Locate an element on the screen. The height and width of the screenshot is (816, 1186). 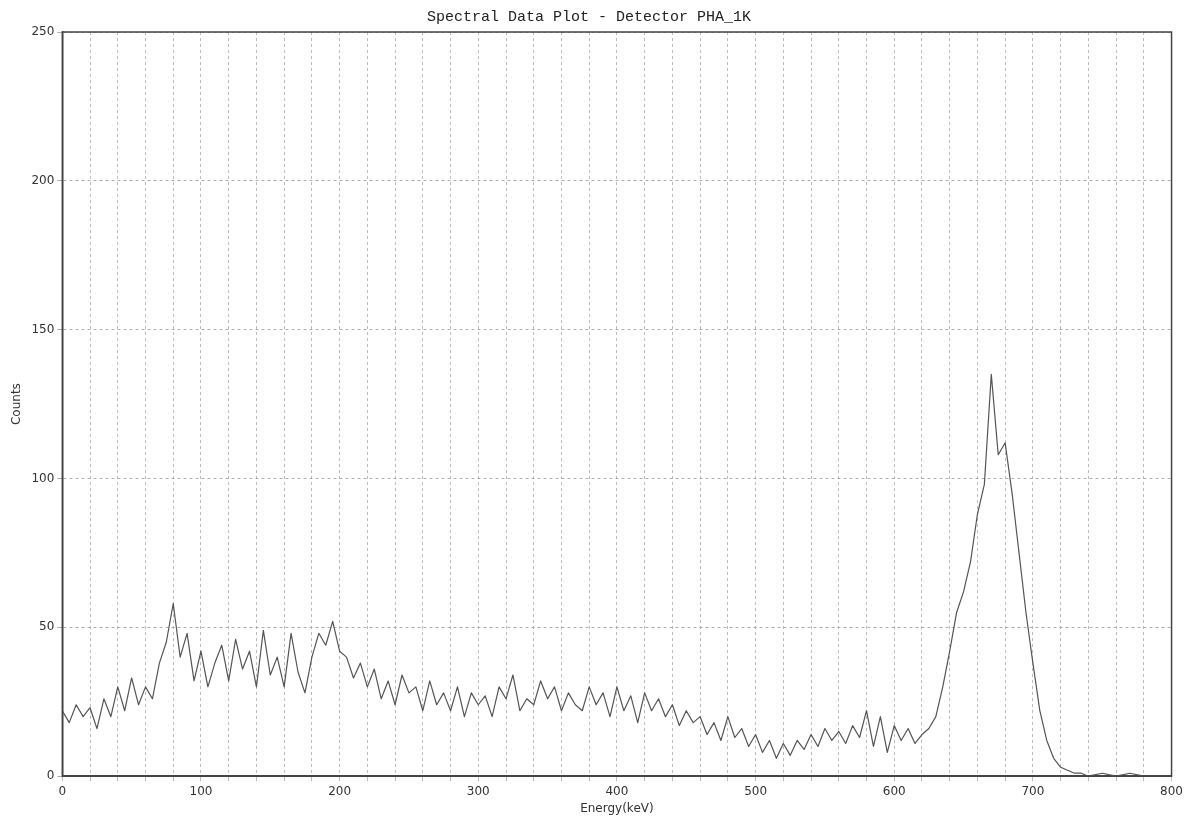
x-tick-label: 400 is located at coordinates (617, 790).